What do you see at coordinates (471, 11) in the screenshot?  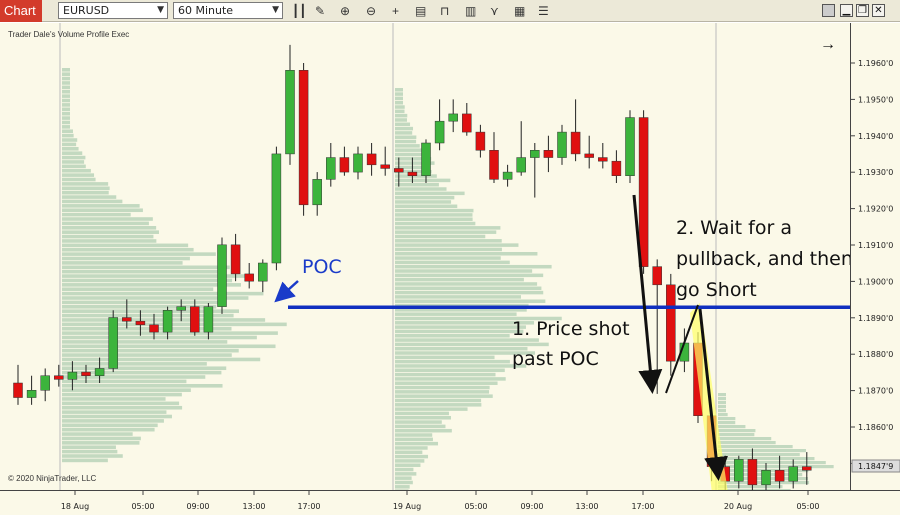 I see `indicators-icon: ▥` at bounding box center [471, 11].